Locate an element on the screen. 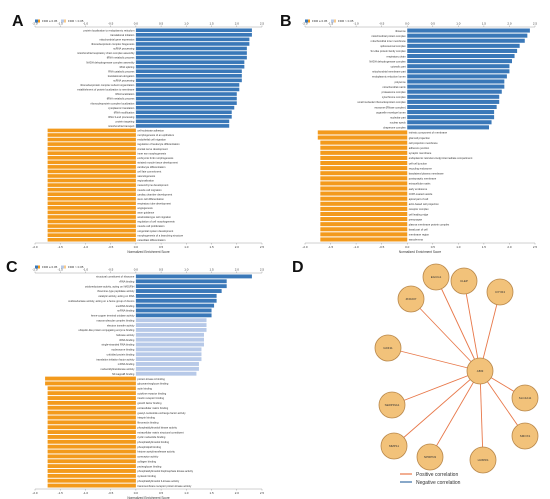 This screenshot has width=550, height=499. bar-label: phosphatidylinositol binding is located at coordinates (153, 442).